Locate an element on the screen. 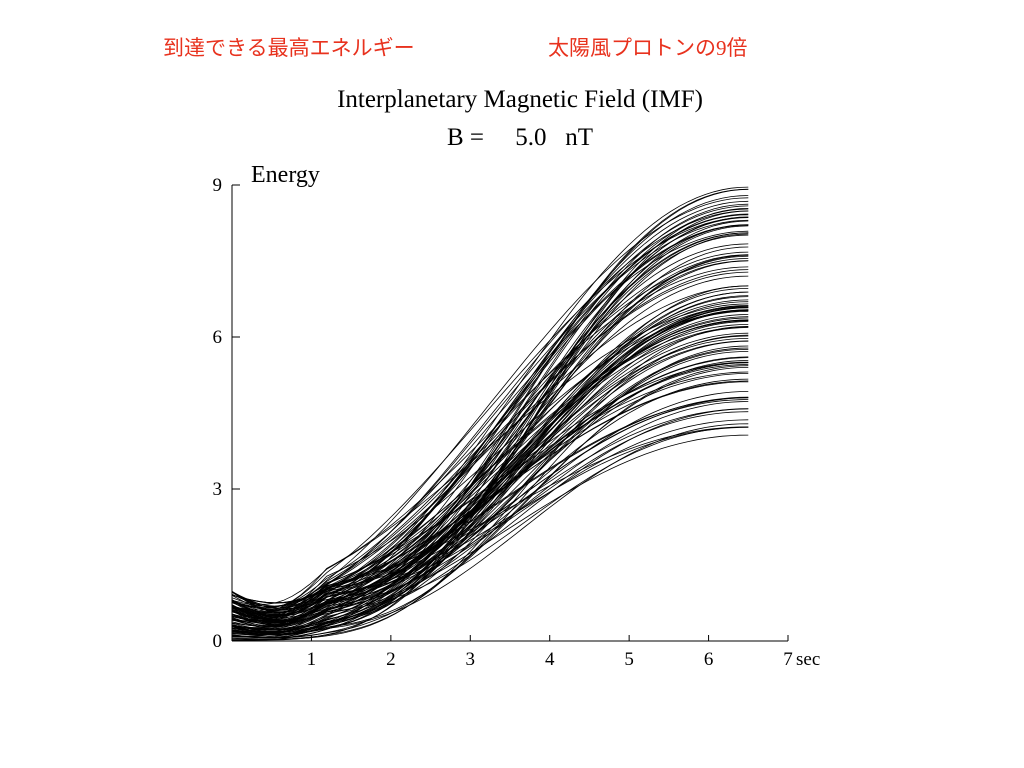 Image resolution: width=1024 pixels, height=768 pixels. annotation-max-energy: 到達できる最高エネルギー is located at coordinates (289, 48).